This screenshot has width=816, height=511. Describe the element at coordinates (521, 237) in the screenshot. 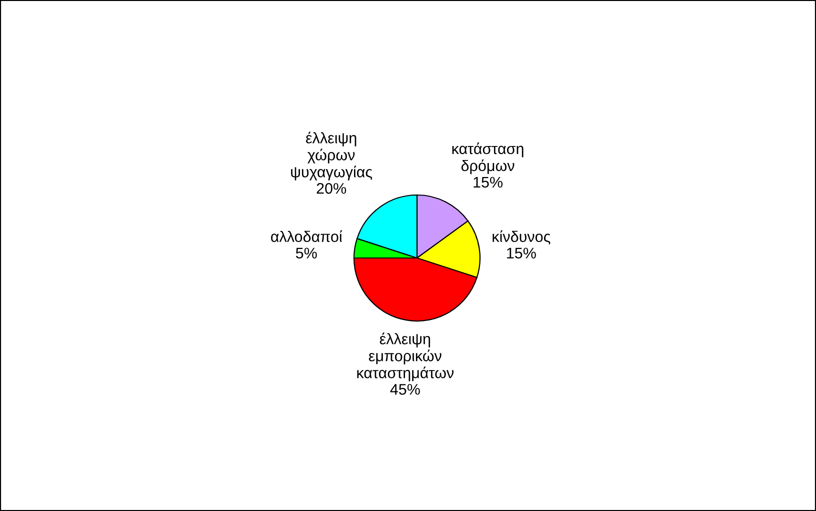

I see `slice-label: κίνδυνος` at that location.